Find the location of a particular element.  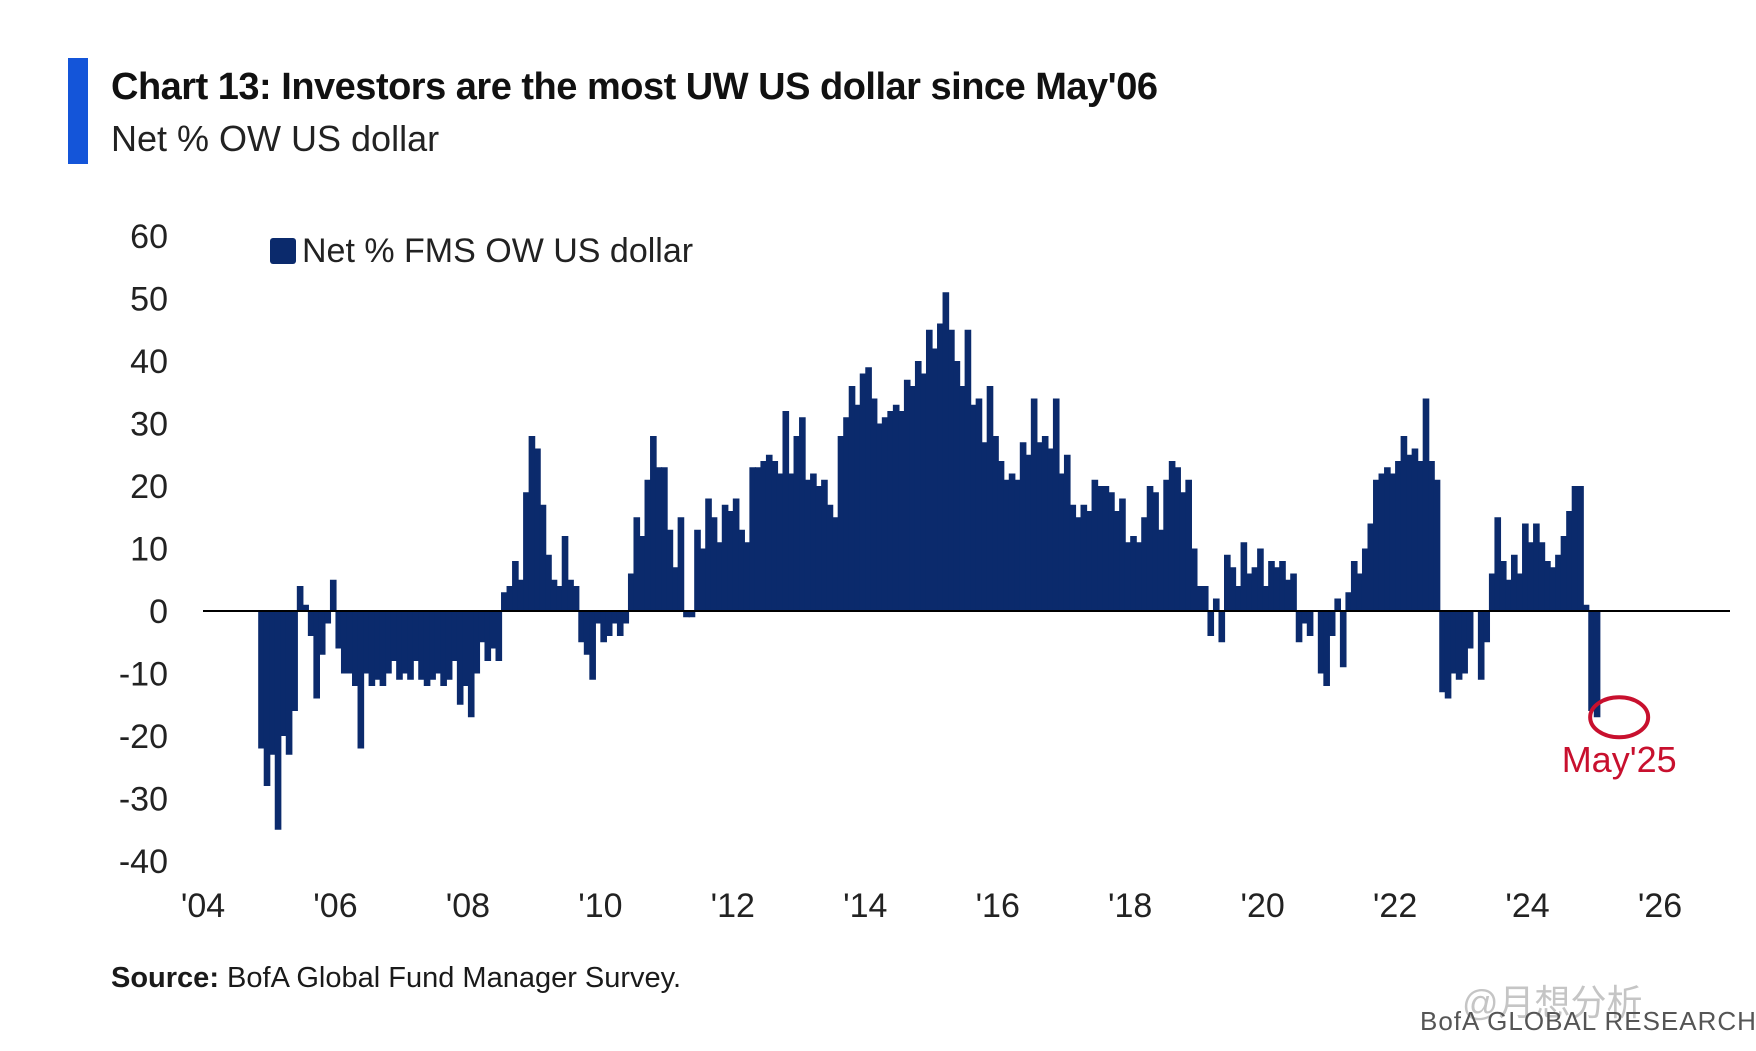

x-tick-label: '12 is located at coordinates (733, 906).